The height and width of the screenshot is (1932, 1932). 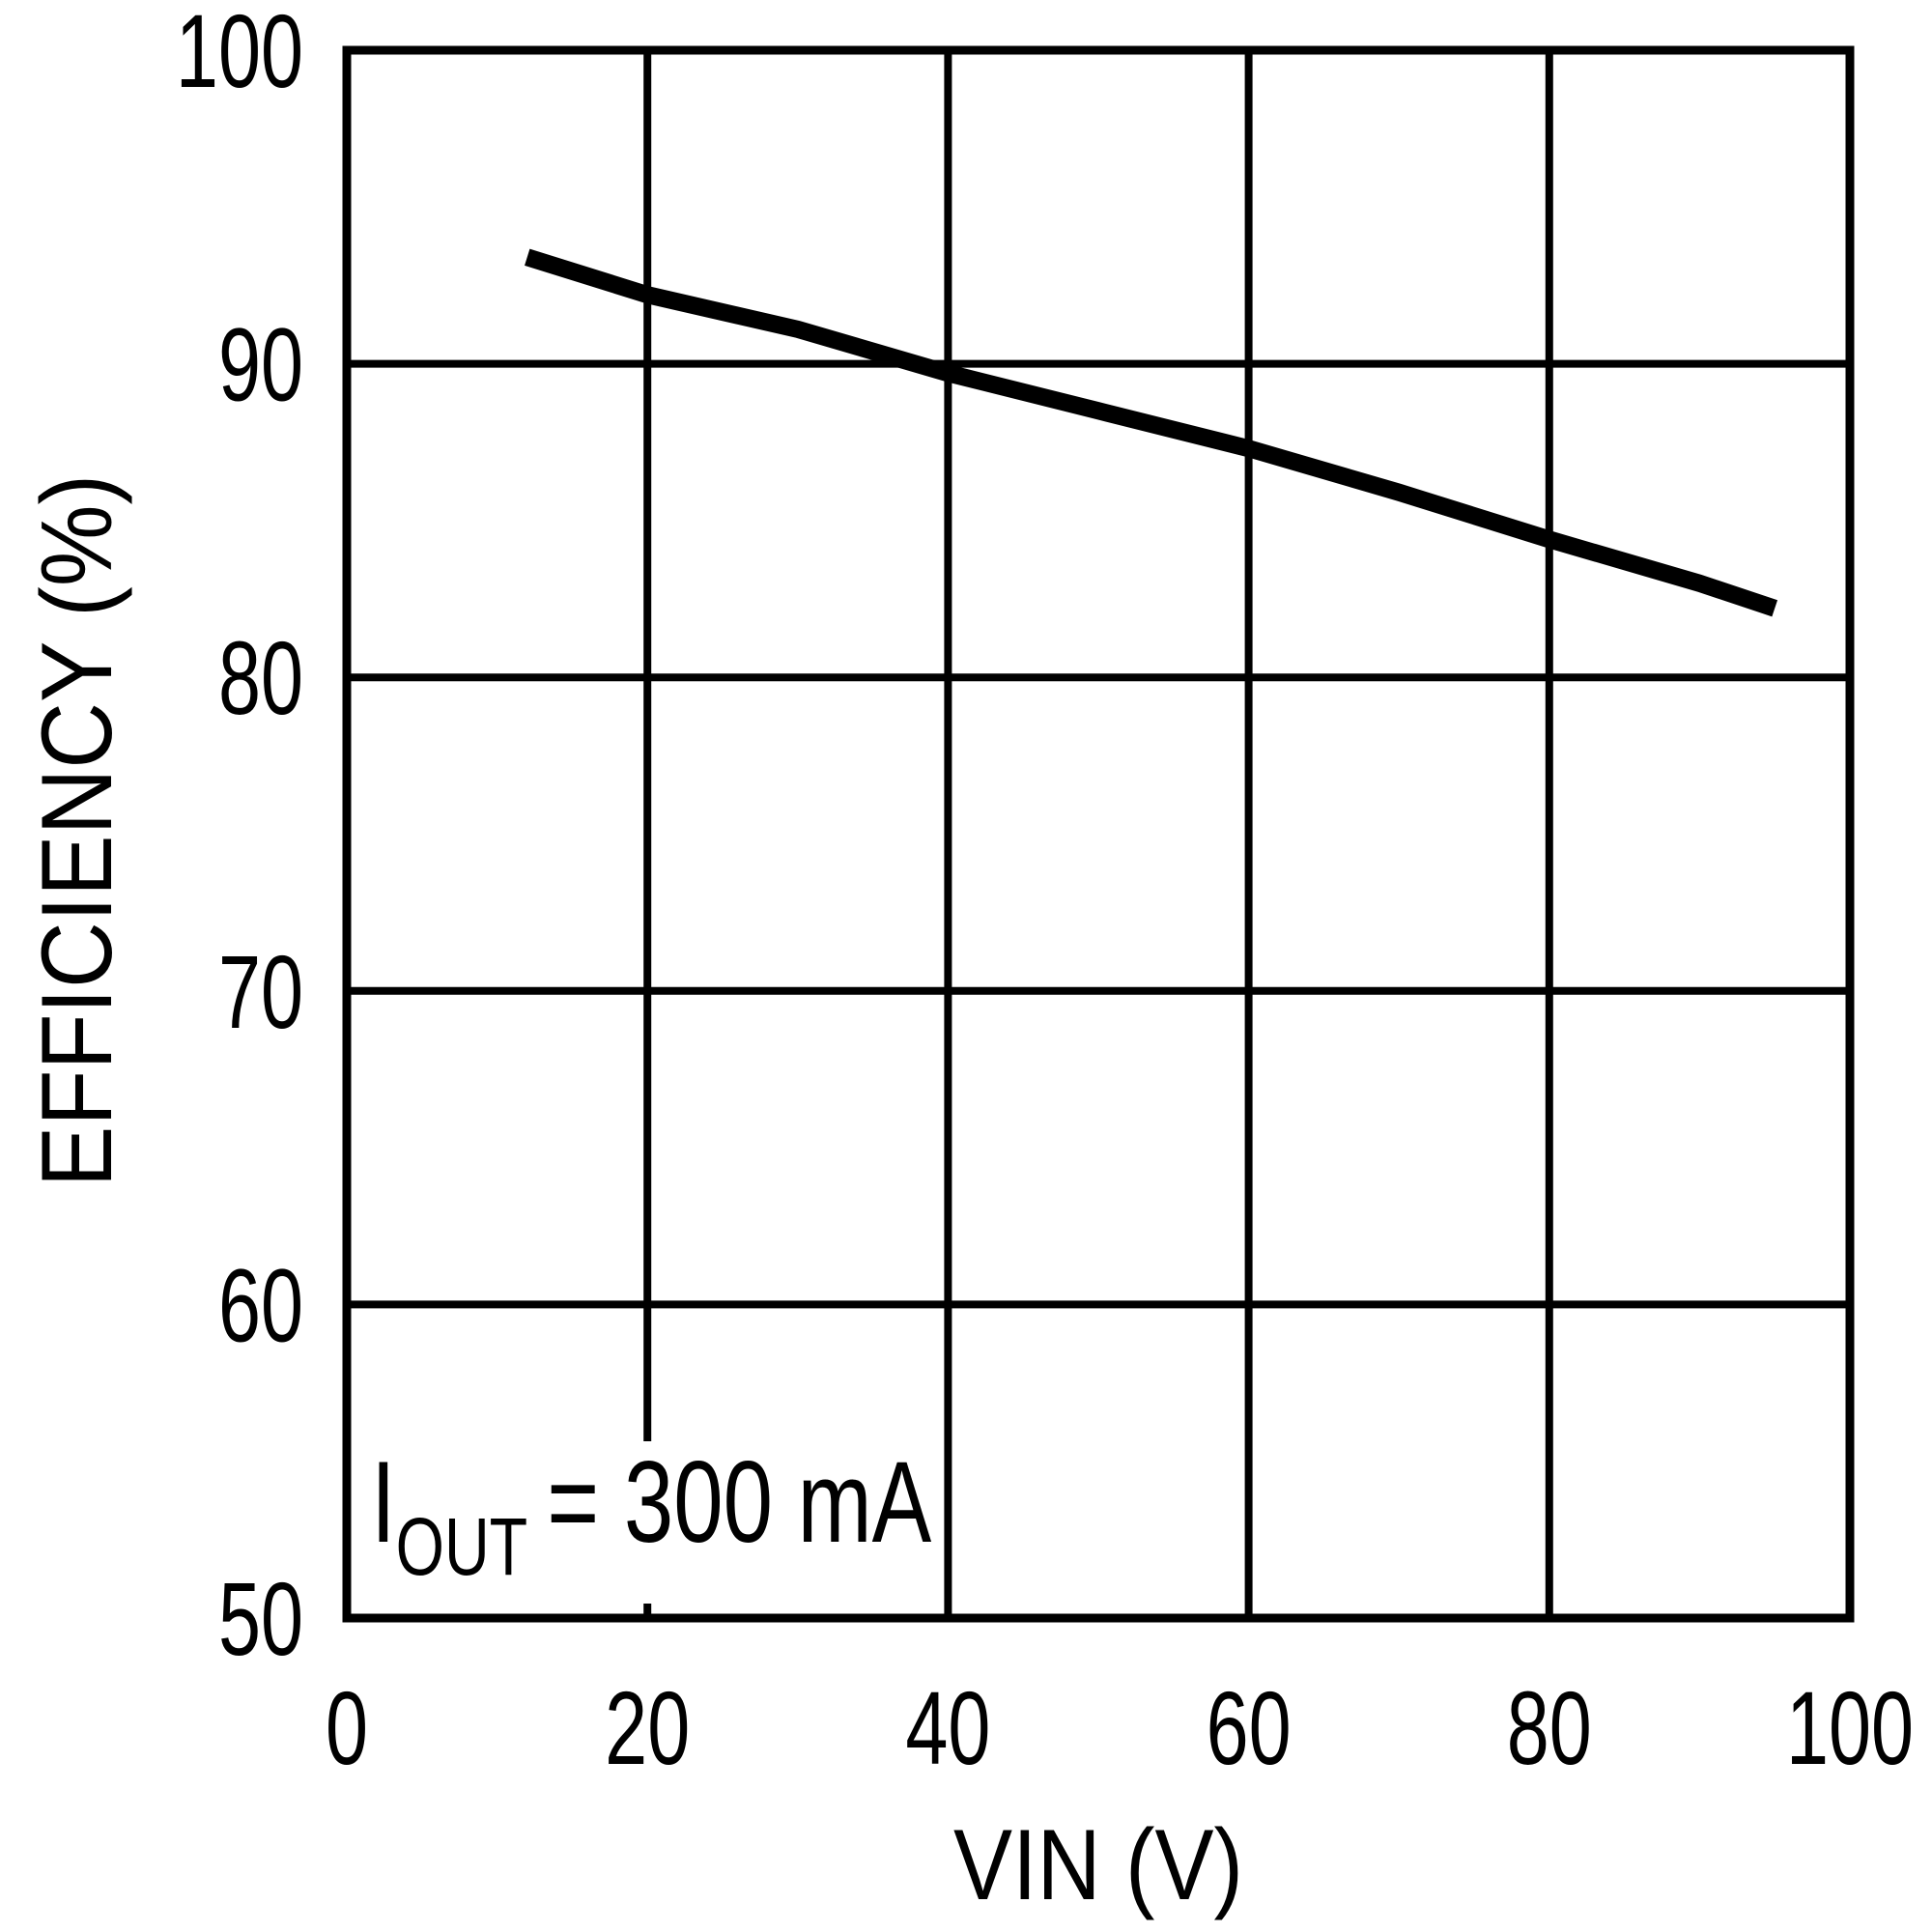 What do you see at coordinates (260, 1619) in the screenshot?
I see `y-tick-label: 50` at bounding box center [260, 1619].